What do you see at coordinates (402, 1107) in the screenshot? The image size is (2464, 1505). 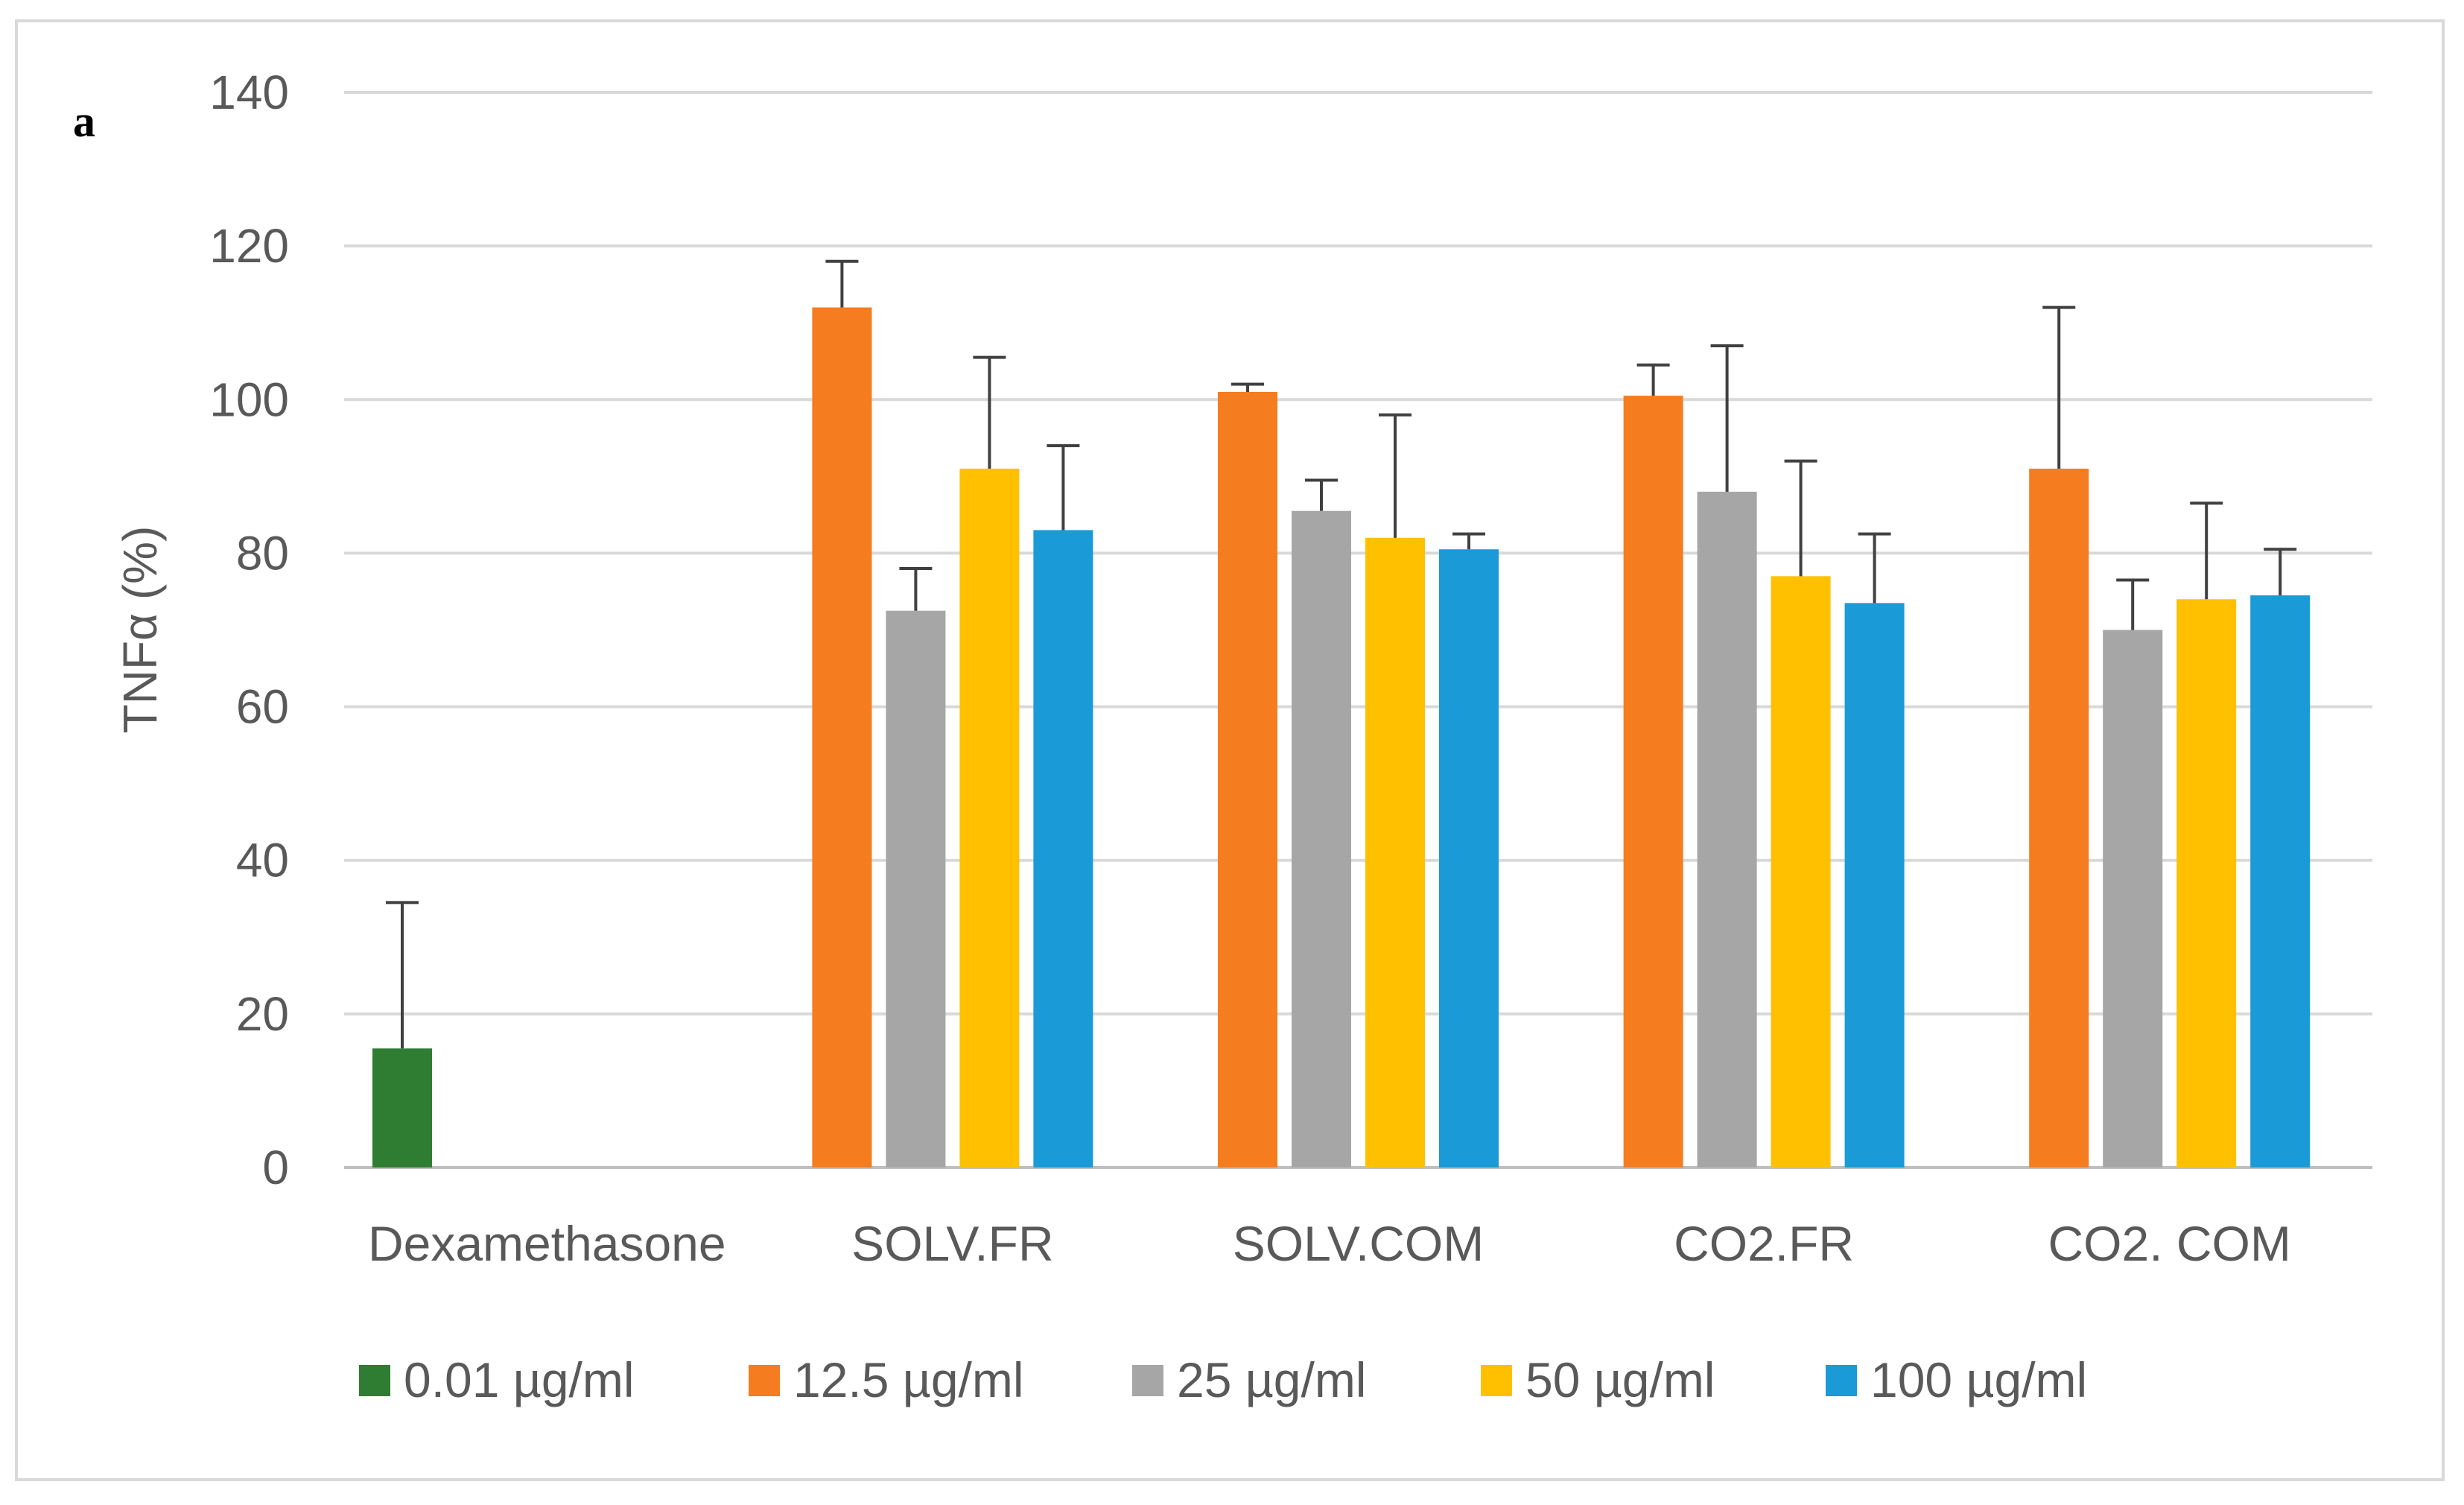 I see `bar-dexamethasone-0-01-g-ml` at bounding box center [402, 1107].